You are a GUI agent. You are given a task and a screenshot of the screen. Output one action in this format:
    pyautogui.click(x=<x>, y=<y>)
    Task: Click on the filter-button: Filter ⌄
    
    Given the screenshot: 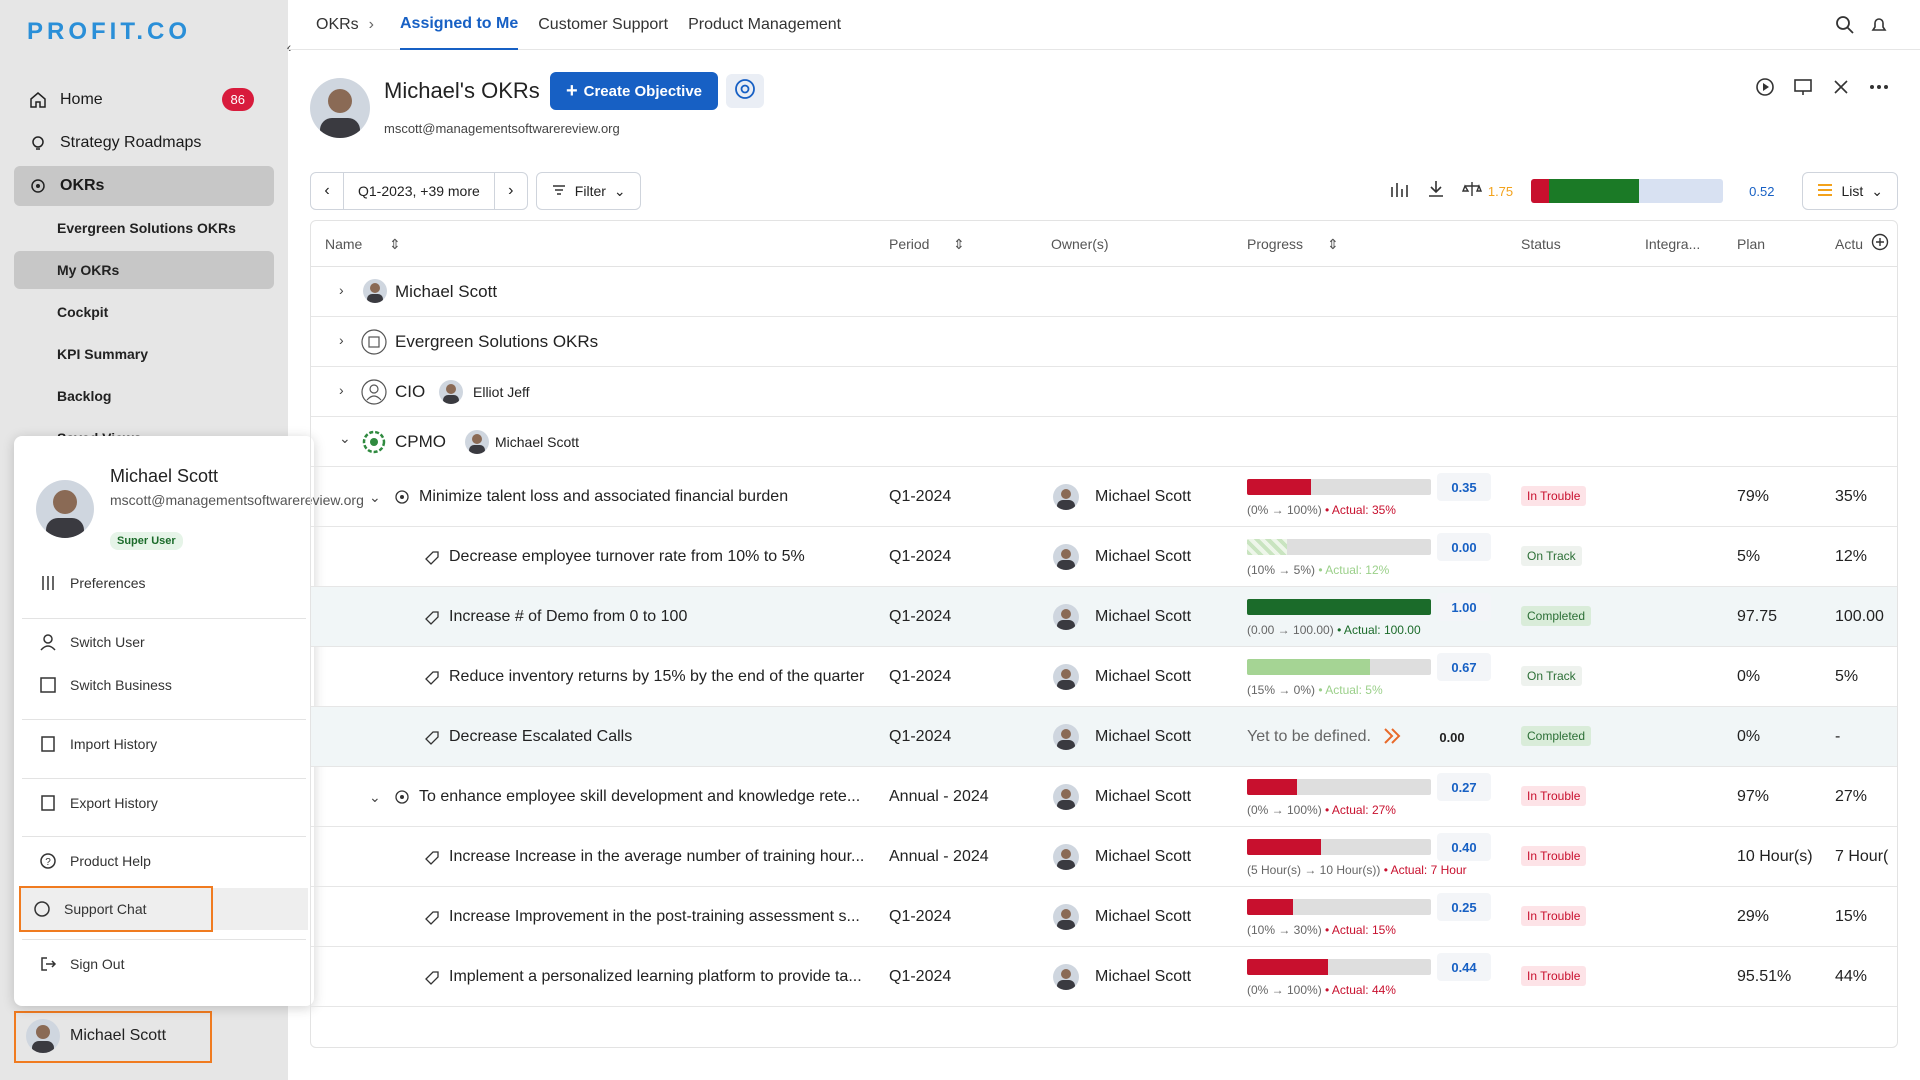 What is the action you would take?
    pyautogui.click(x=588, y=191)
    